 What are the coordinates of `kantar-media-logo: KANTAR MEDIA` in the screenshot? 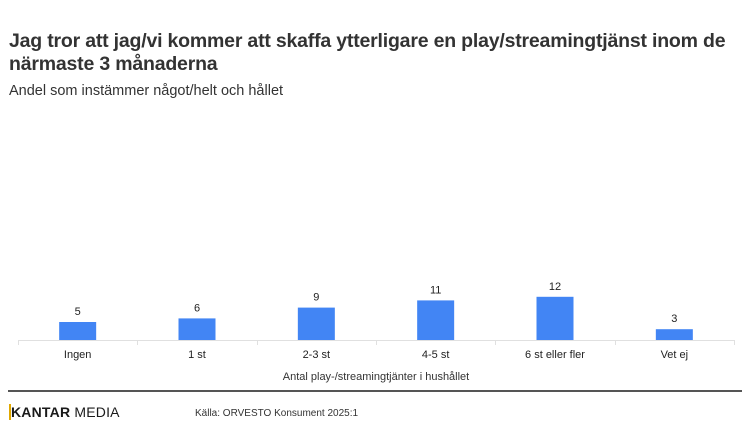 It's located at (64, 412).